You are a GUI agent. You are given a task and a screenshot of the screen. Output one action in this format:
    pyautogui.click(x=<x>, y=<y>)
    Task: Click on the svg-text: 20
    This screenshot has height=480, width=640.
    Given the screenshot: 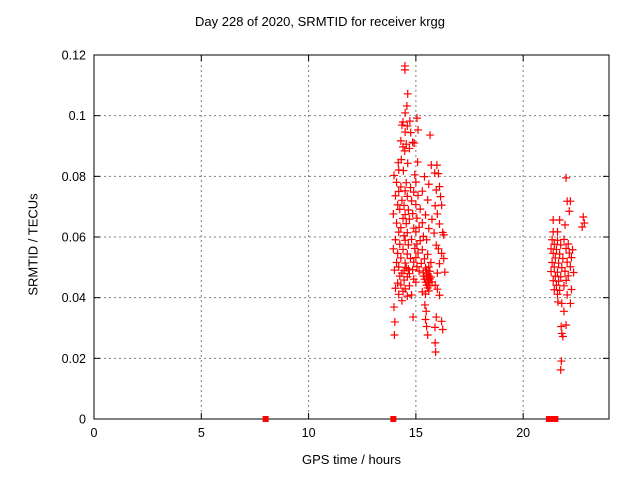 What is the action you would take?
    pyautogui.click(x=523, y=433)
    